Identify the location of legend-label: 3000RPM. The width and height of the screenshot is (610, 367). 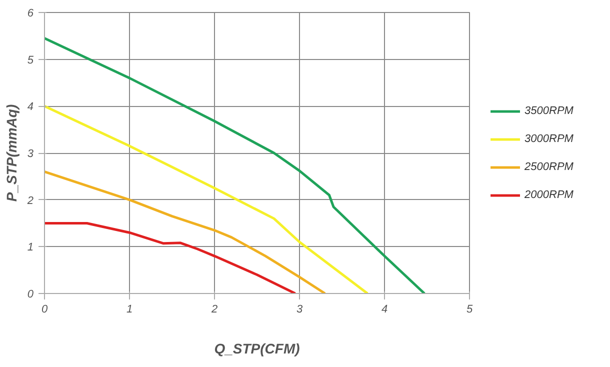
(549, 138).